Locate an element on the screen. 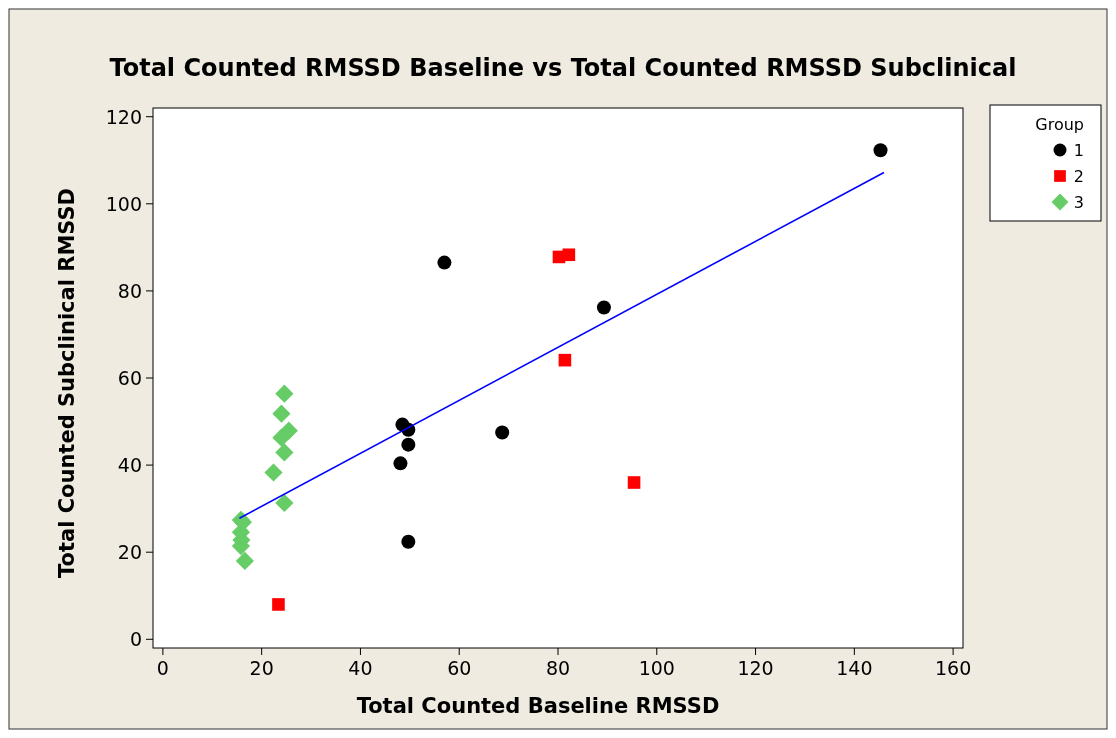  legend-label: 2 is located at coordinates (1078, 176).